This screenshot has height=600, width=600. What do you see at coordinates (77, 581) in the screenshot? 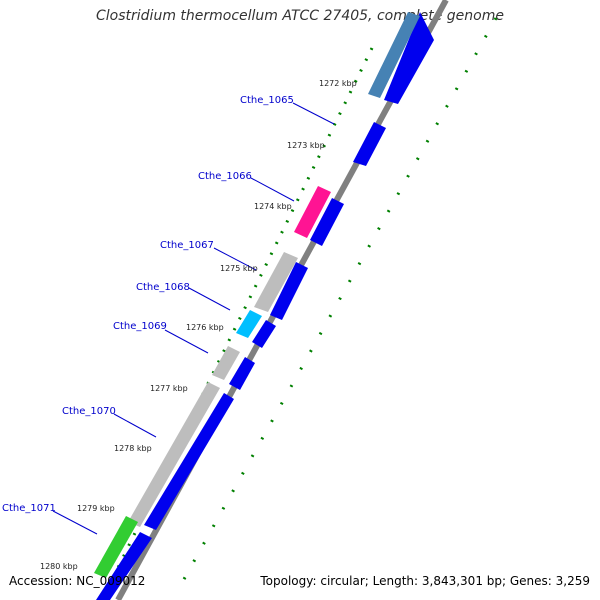
I see `accession-text: Accession: NC_009012` at bounding box center [77, 581].